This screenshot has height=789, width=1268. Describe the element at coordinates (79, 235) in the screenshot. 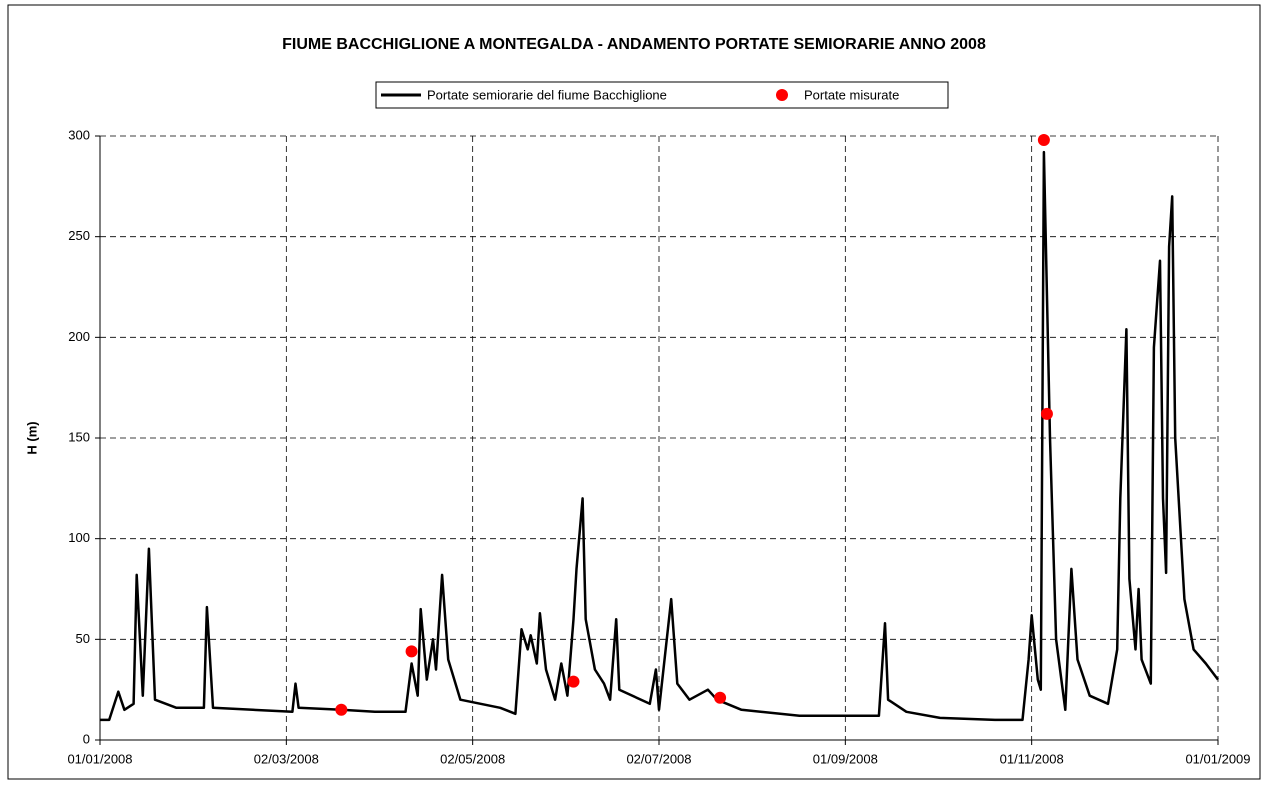

I see `y-tick-label: 250` at that location.